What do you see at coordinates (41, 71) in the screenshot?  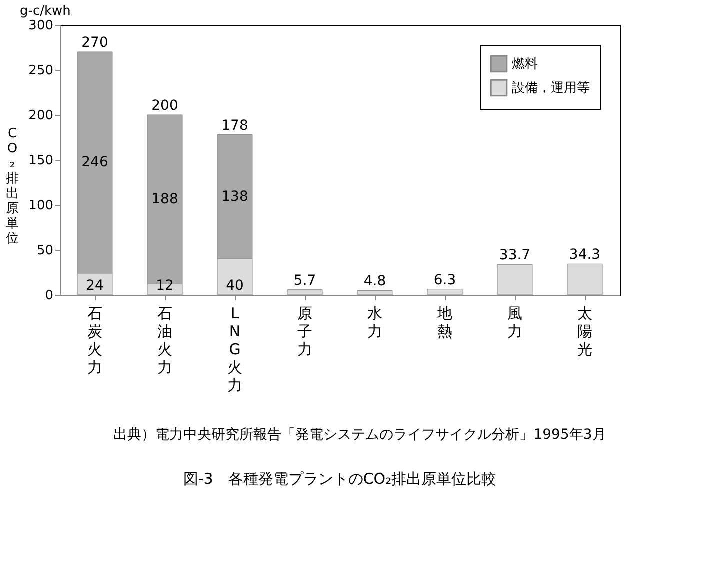 I see `y-tick-label: 250` at bounding box center [41, 71].